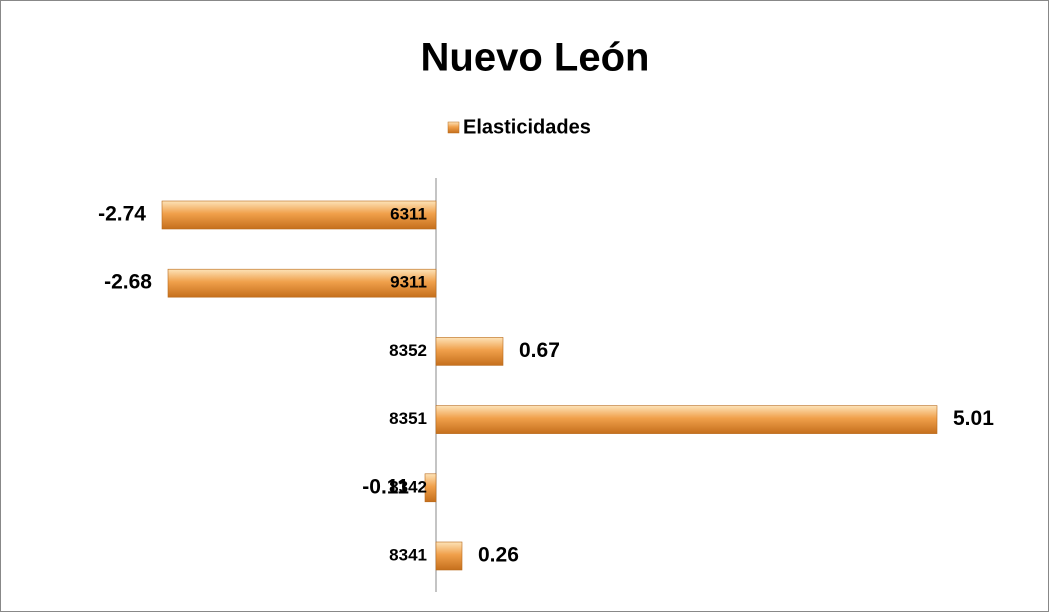  What do you see at coordinates (408, 350) in the screenshot?
I see `category-label: 8352` at bounding box center [408, 350].